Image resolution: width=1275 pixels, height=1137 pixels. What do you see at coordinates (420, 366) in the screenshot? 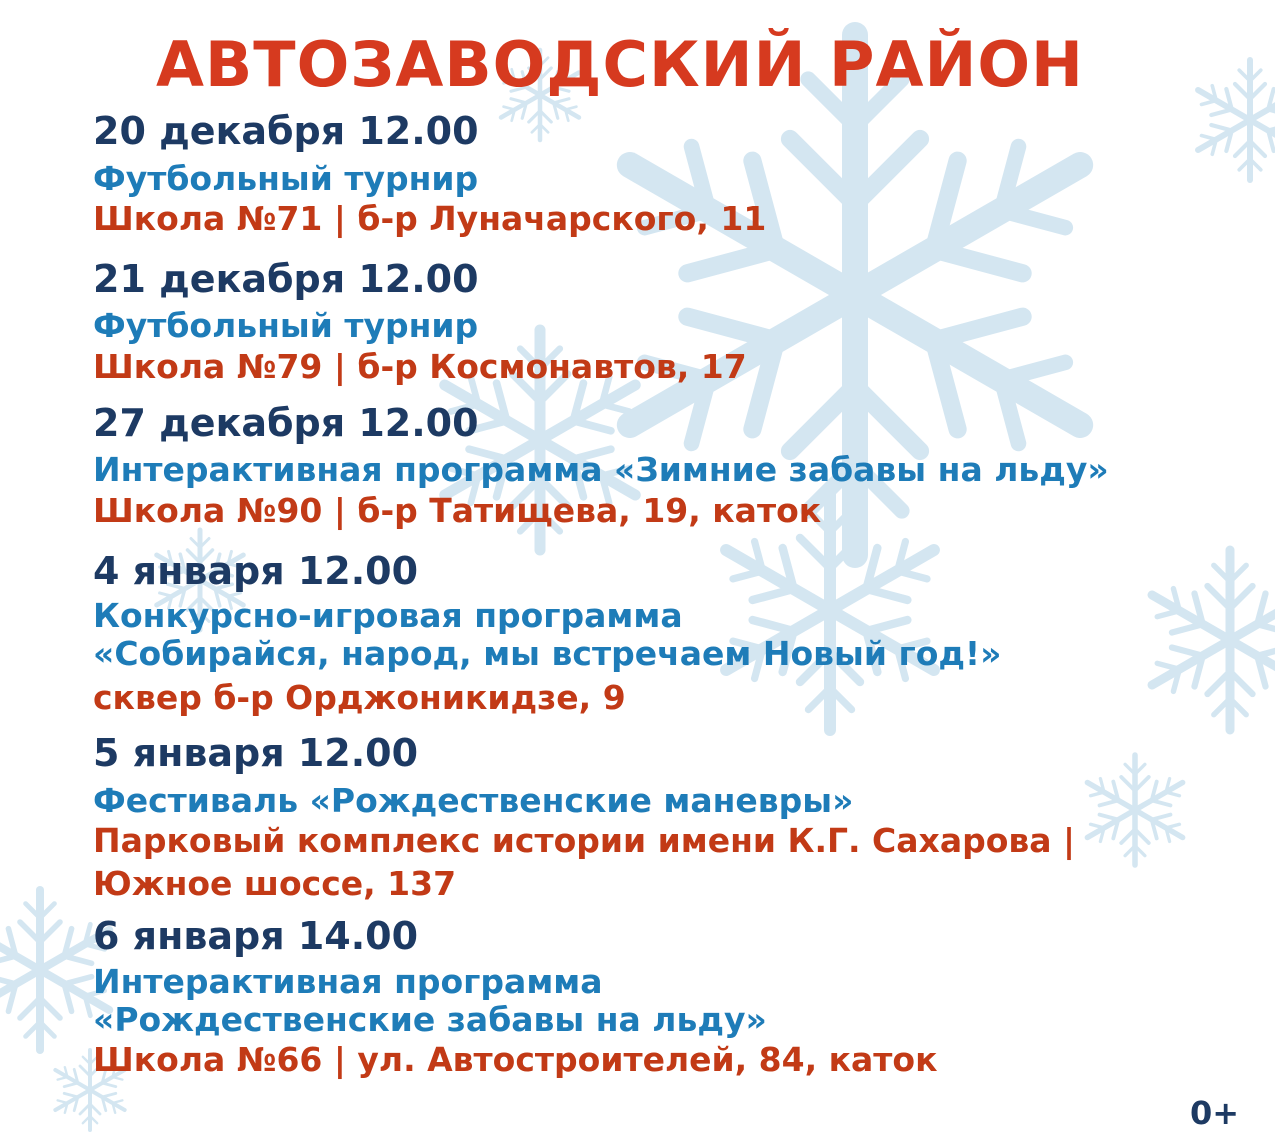
I see `event-venue: Школа №79 | б-р Космонавтов, 17` at bounding box center [420, 366].